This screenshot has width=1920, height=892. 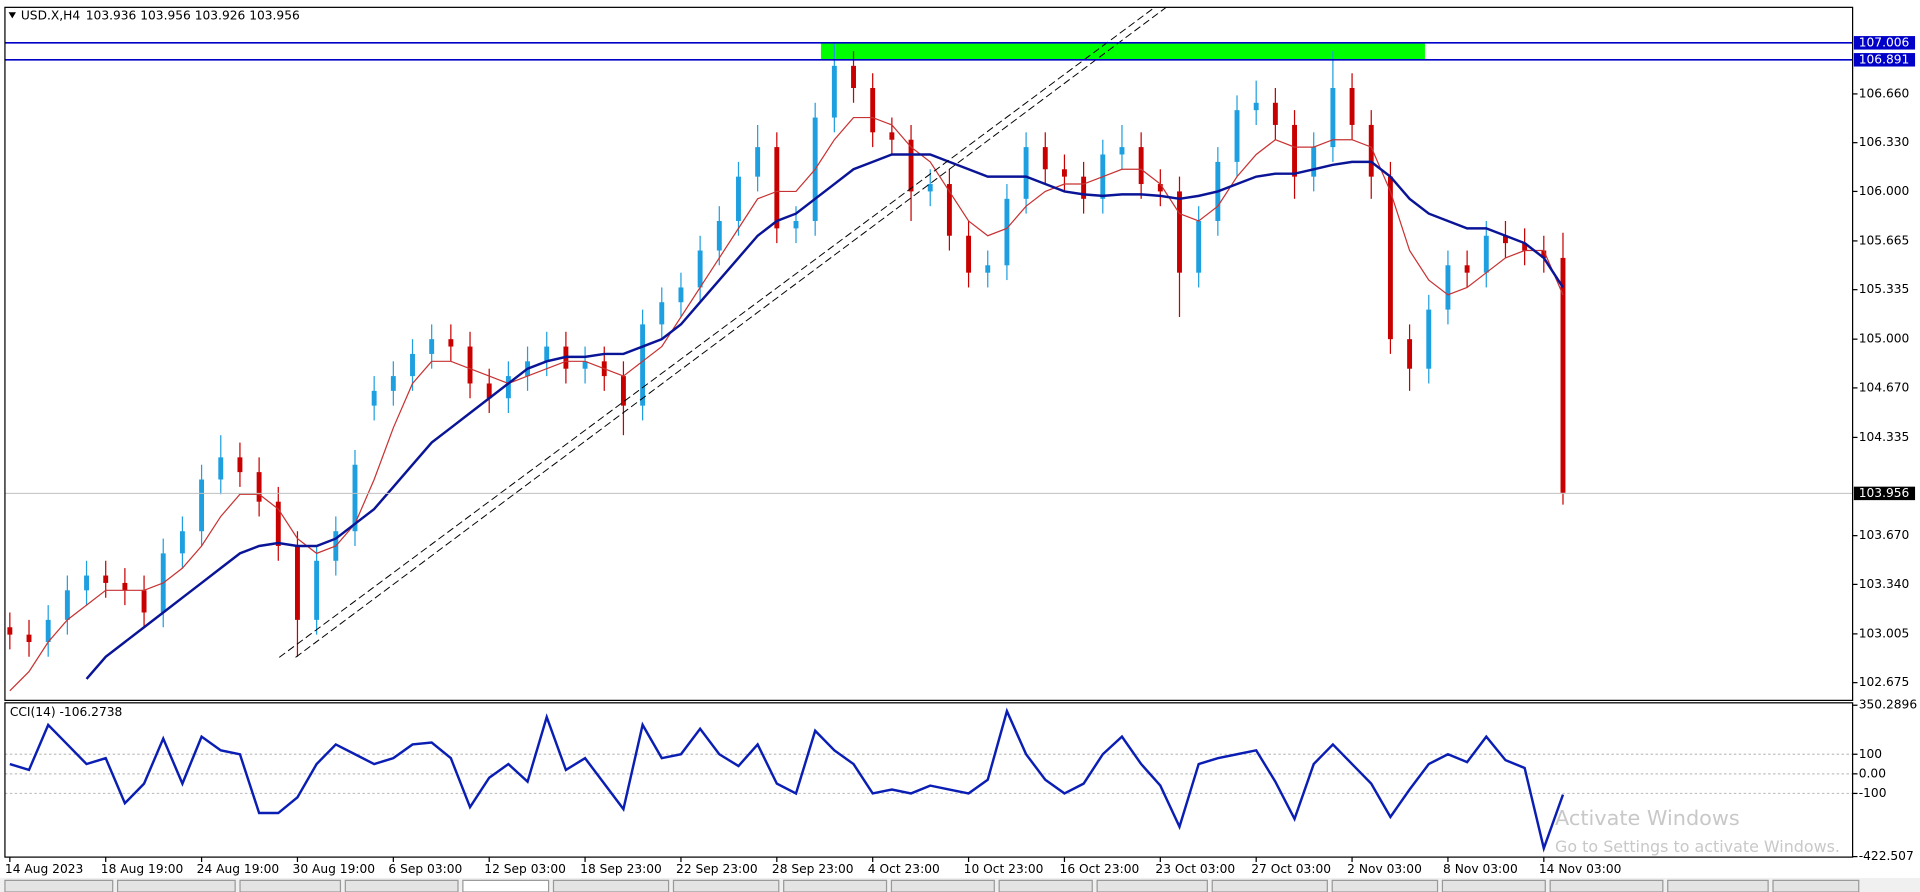 I want to click on indicator-line, so click(x=787, y=780).